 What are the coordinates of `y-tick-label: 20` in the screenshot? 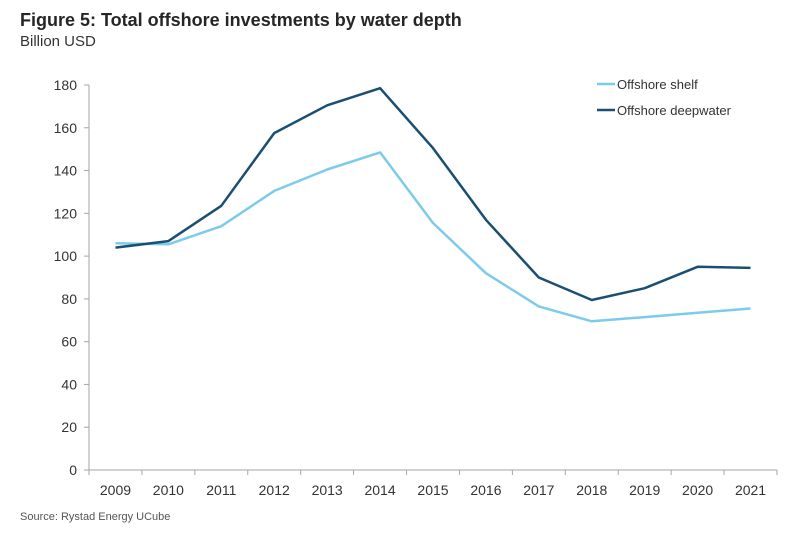 It's located at (69, 427).